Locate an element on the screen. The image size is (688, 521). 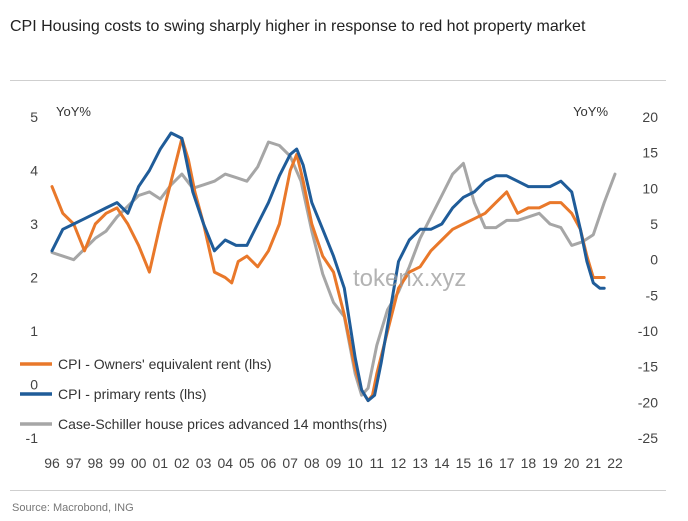
x-tick-label: 04 is located at coordinates (225, 463).